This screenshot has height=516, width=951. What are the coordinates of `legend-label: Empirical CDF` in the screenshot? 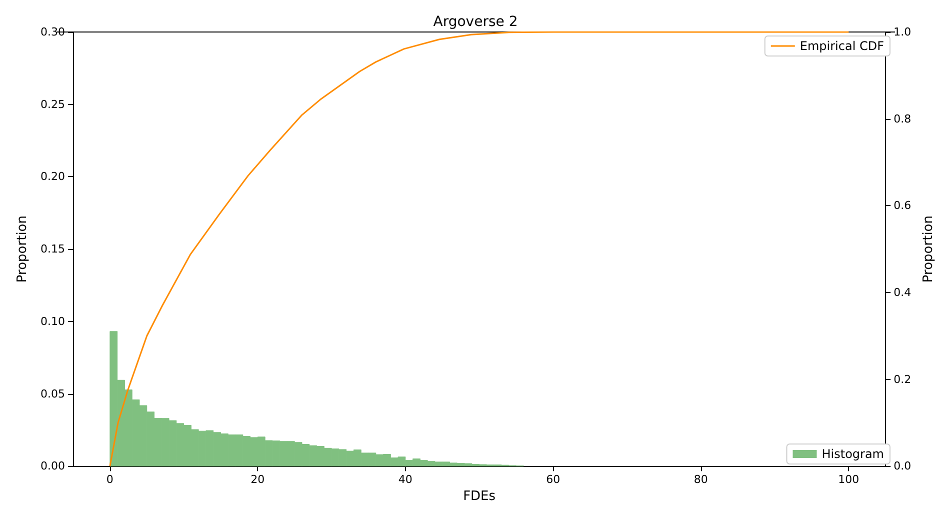 It's located at (842, 46).